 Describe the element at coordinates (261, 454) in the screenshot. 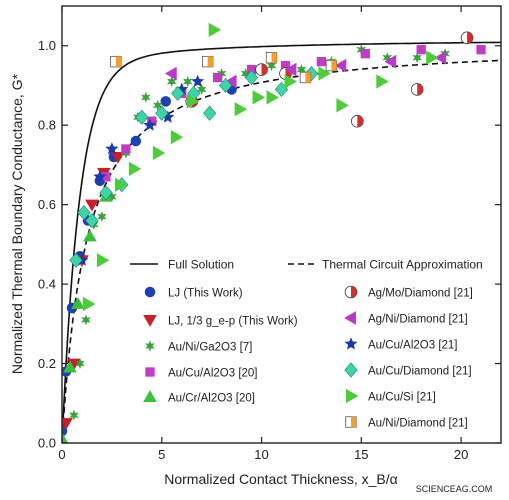

I see `x-tick-label: 10` at that location.